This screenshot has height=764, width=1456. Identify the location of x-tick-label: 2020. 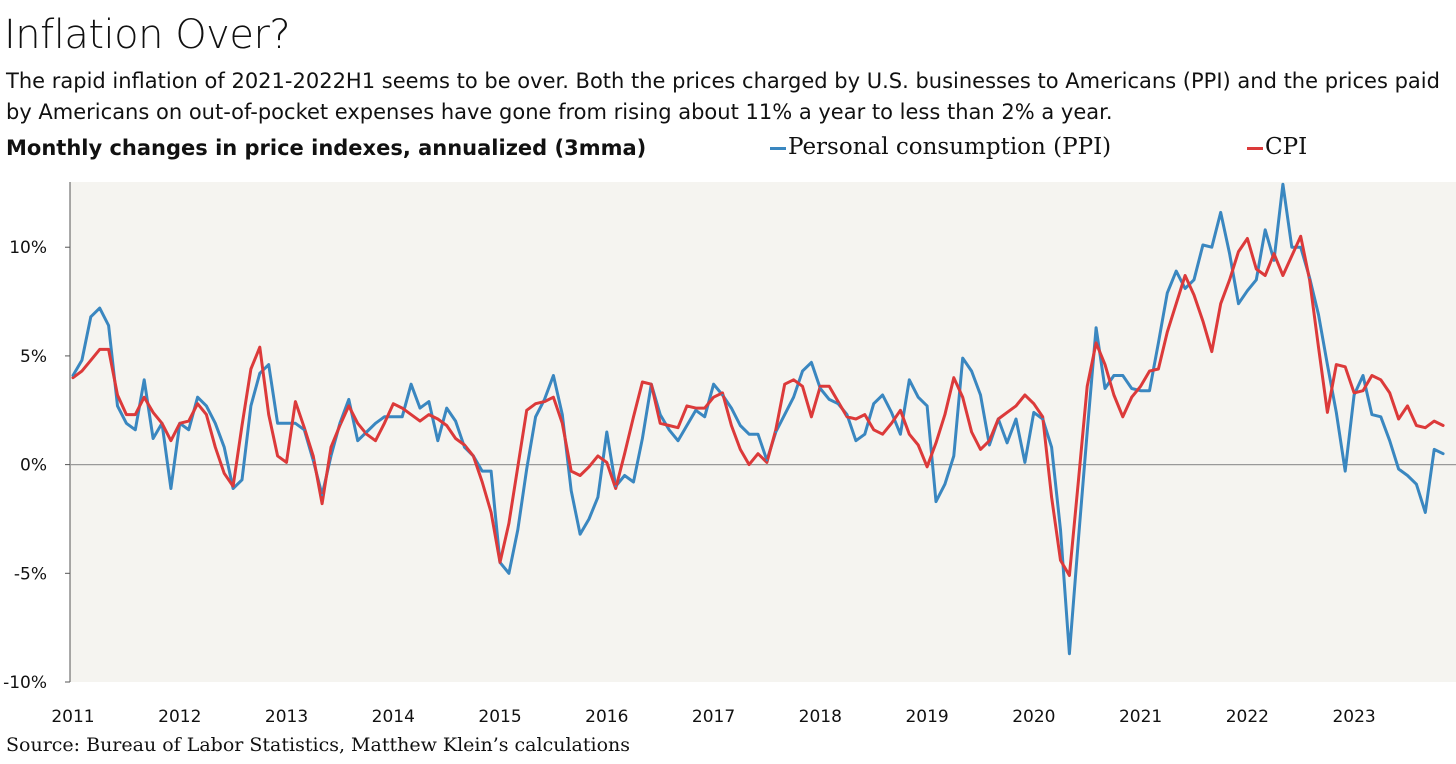
(1033, 717).